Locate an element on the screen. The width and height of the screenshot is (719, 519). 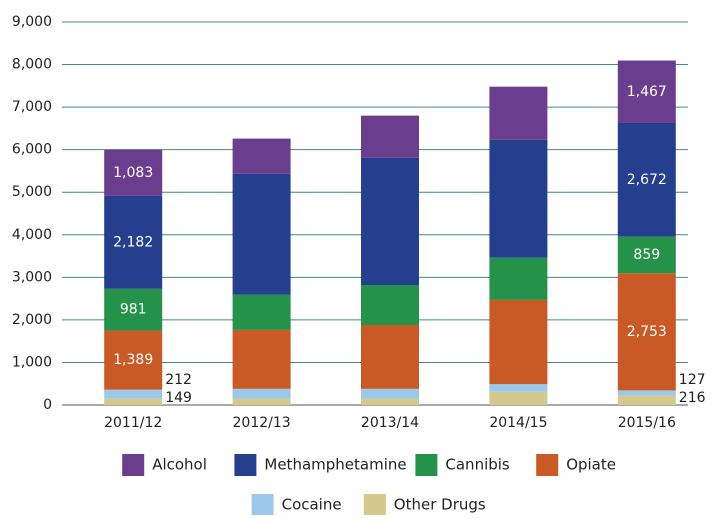
value-label: 149 is located at coordinates (178, 398).